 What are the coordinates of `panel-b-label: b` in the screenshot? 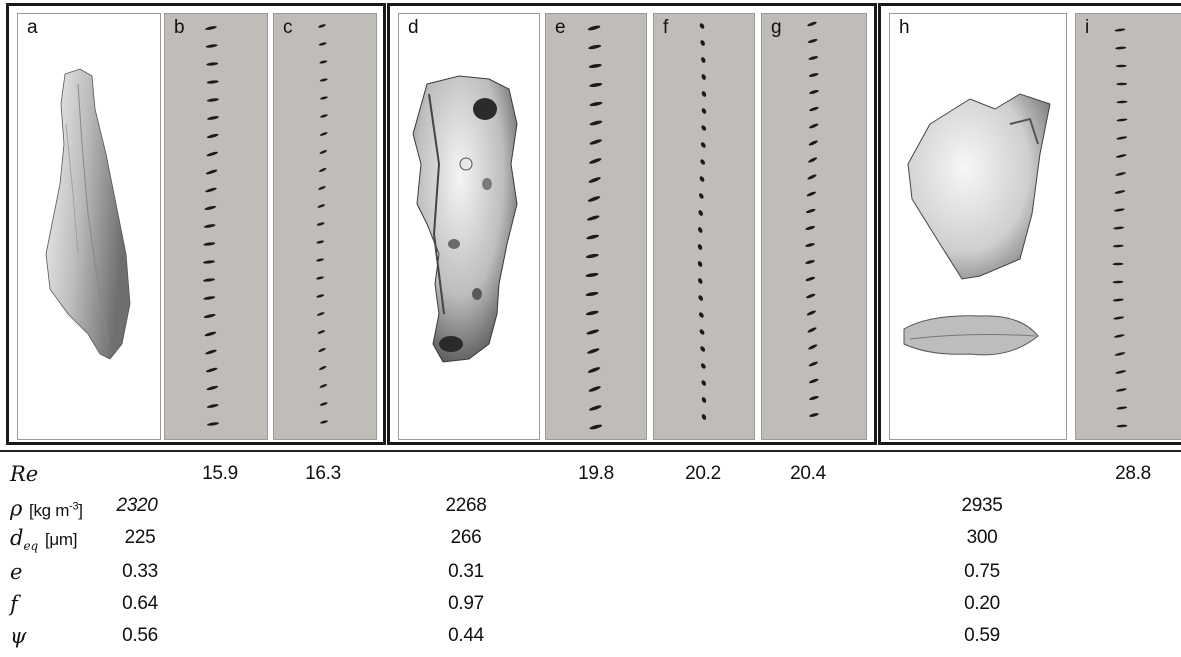 It's located at (179, 27).